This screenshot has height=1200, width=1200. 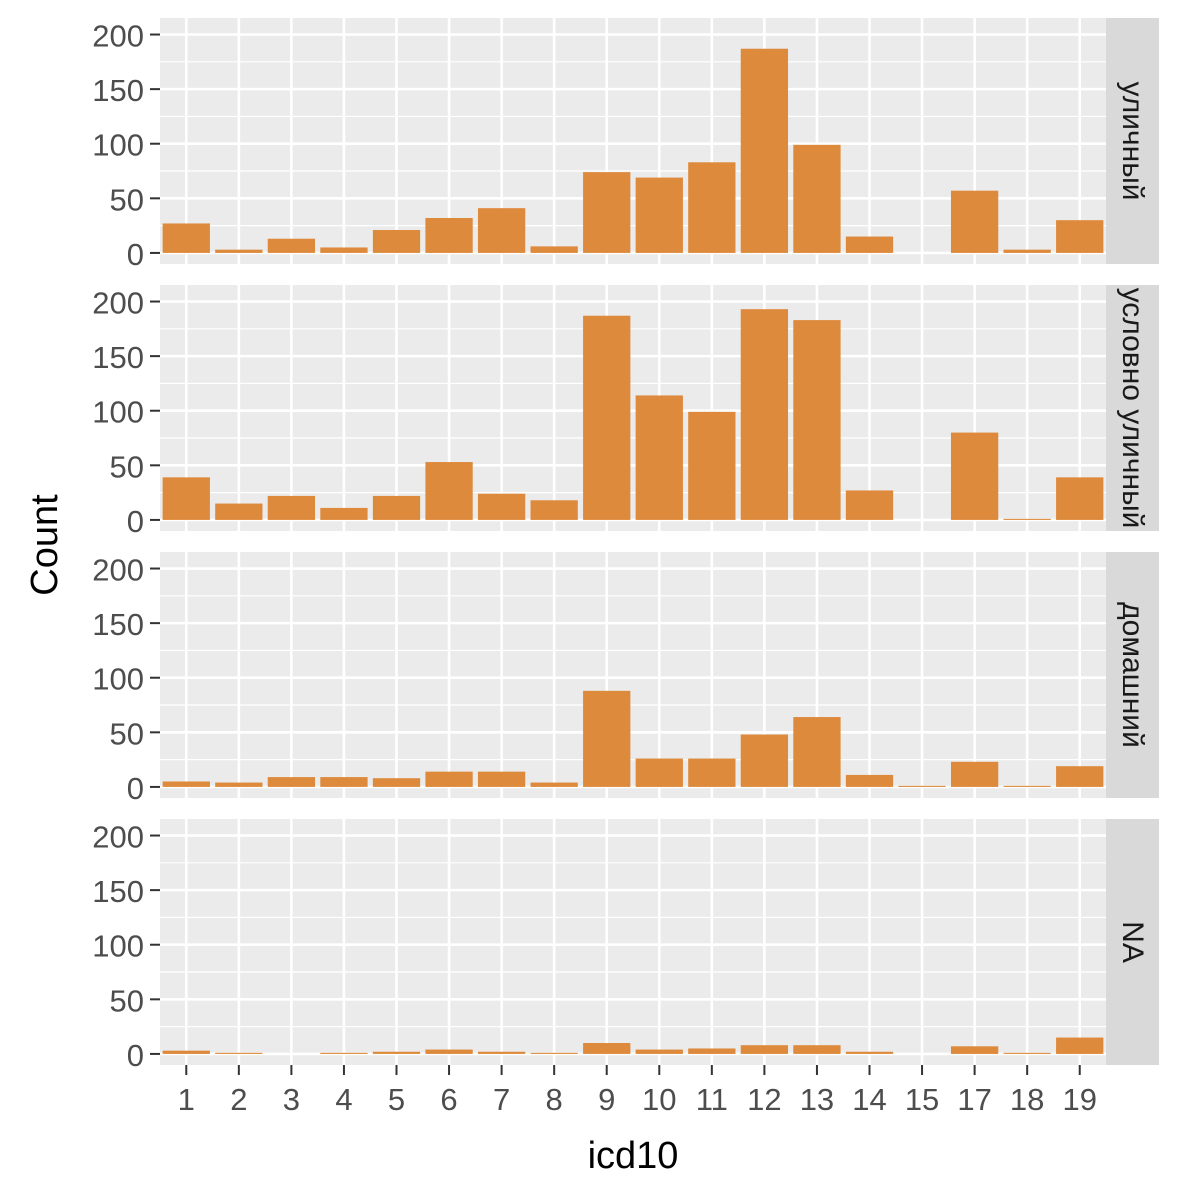 What do you see at coordinates (1080, 236) in the screenshot?
I see `bar-уличный-19` at bounding box center [1080, 236].